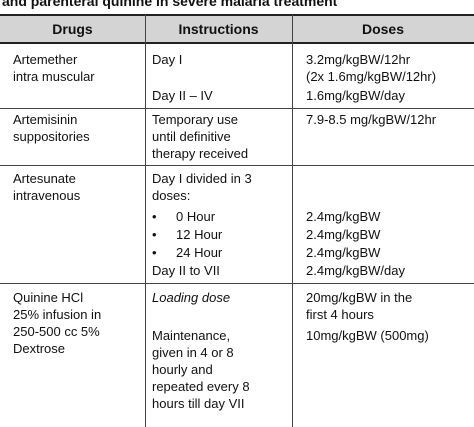 This screenshot has width=474, height=427. What do you see at coordinates (44, 178) in the screenshot?
I see `drug-name: Artesunate` at bounding box center [44, 178].